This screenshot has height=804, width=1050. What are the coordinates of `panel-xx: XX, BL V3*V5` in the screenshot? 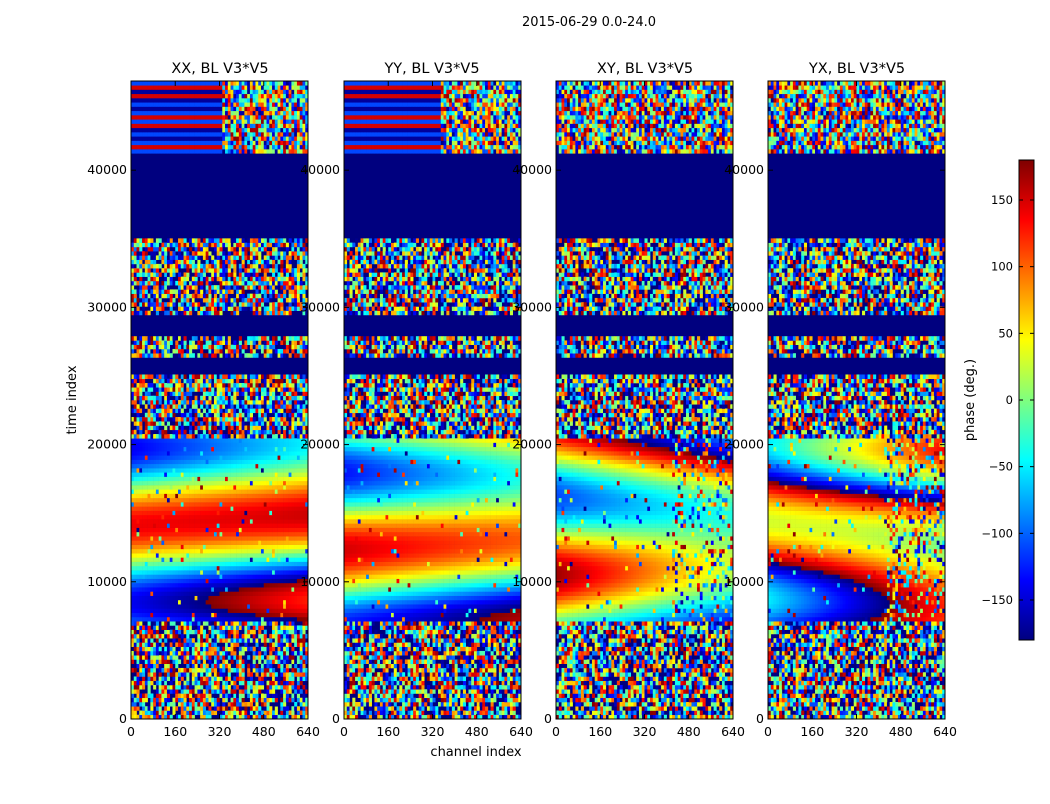 It's located at (219, 69).